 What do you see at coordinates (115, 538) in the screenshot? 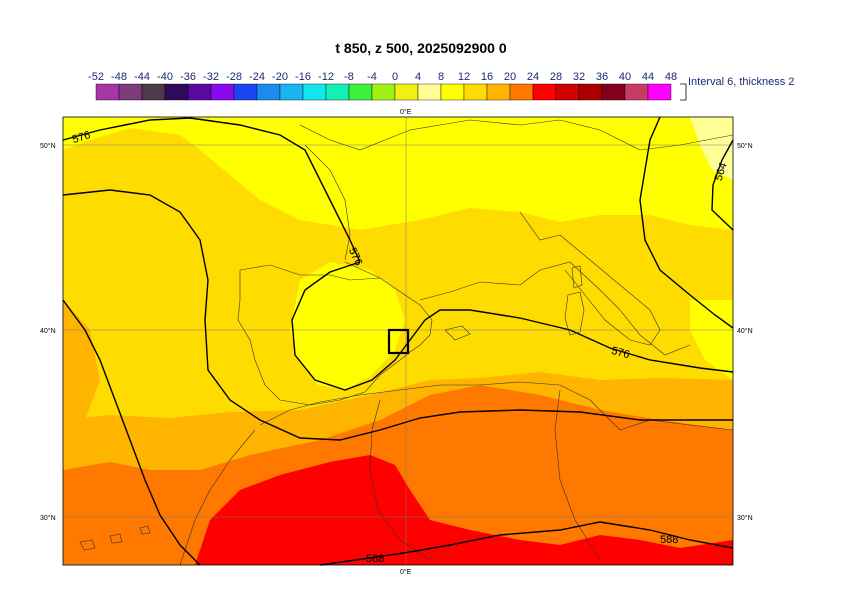
I see `canary-islands` at bounding box center [115, 538].